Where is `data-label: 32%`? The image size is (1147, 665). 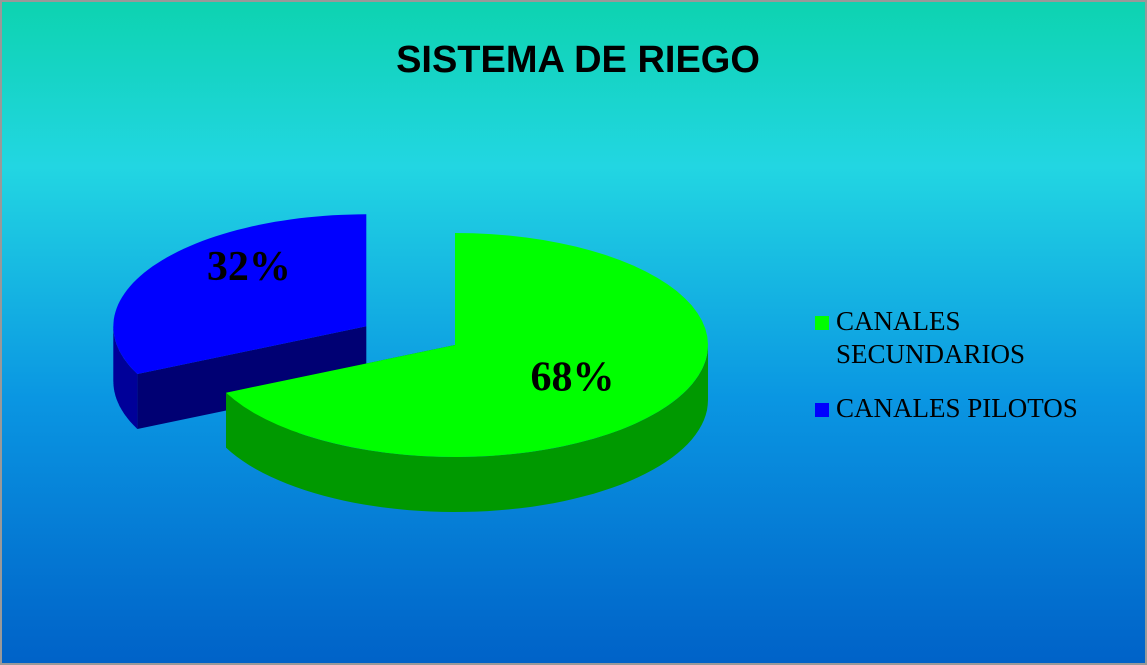 data-label: 32% is located at coordinates (249, 267).